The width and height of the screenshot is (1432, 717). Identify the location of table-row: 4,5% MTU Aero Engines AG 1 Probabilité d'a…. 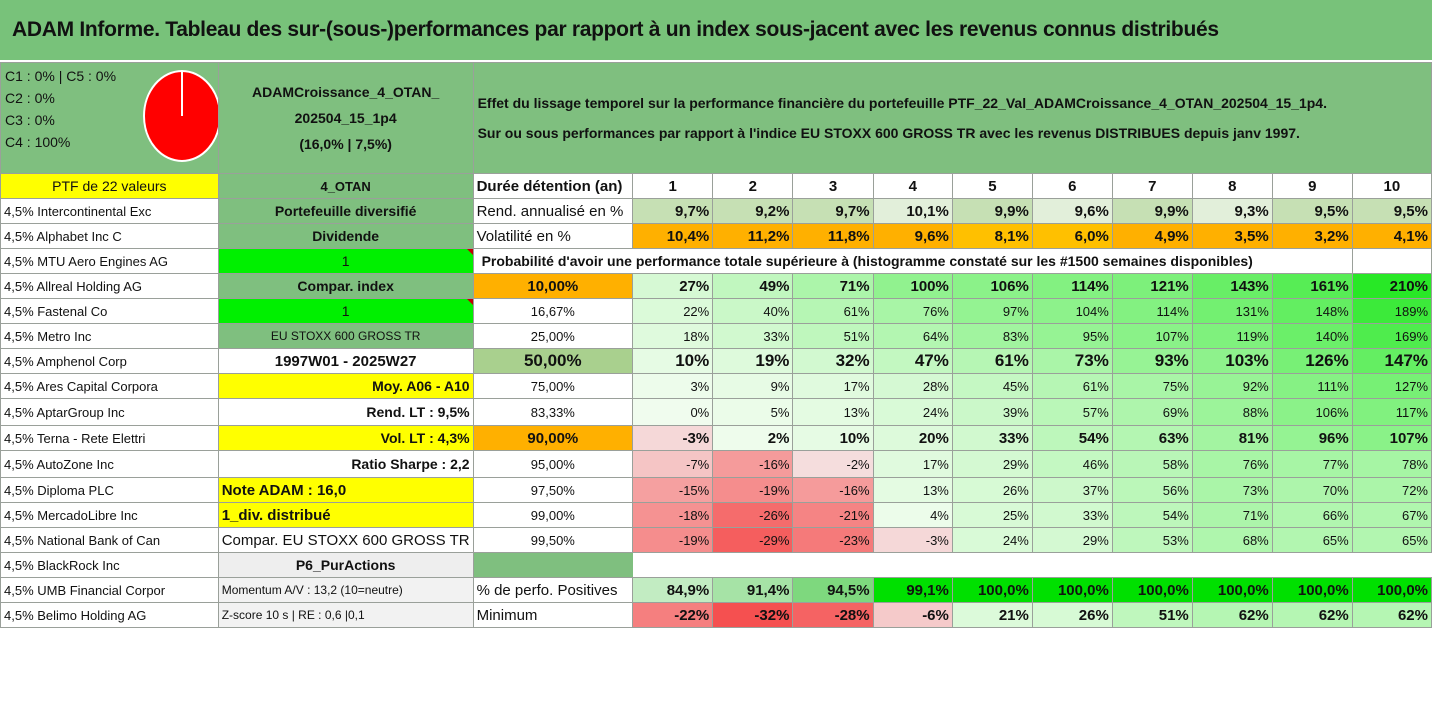
(716, 261).